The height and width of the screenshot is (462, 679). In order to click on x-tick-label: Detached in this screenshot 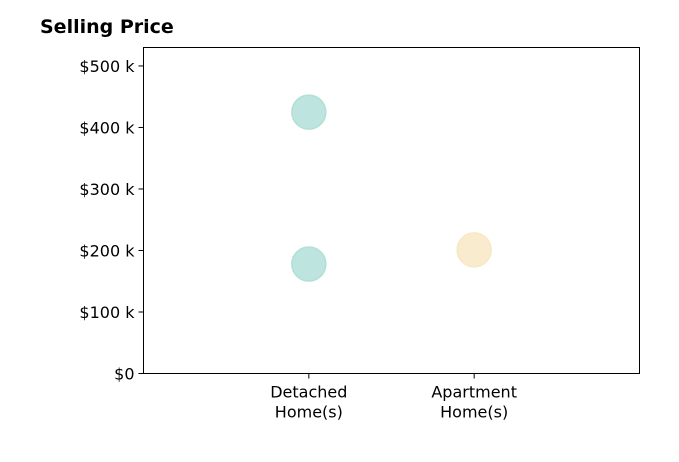, I will do `click(308, 392)`.